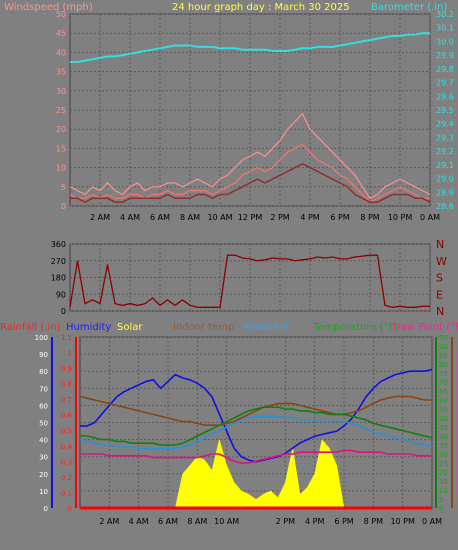 The image size is (458, 550). What do you see at coordinates (443, 419) in the screenshot?
I see `y-tick-label-temperature: 50` at bounding box center [443, 419].